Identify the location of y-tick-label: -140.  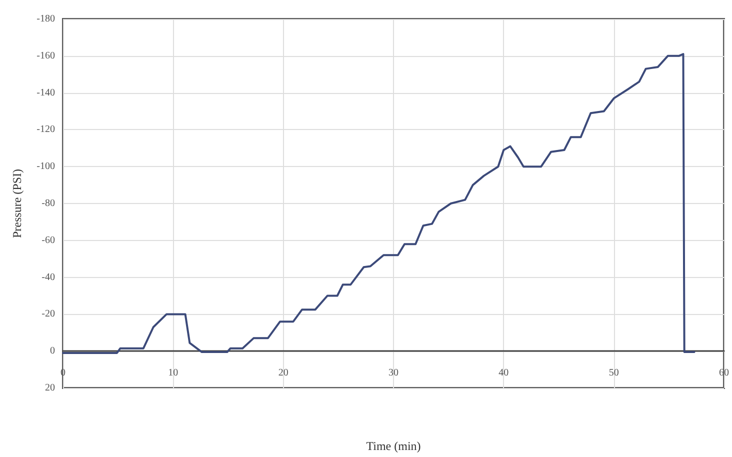
(45, 92).